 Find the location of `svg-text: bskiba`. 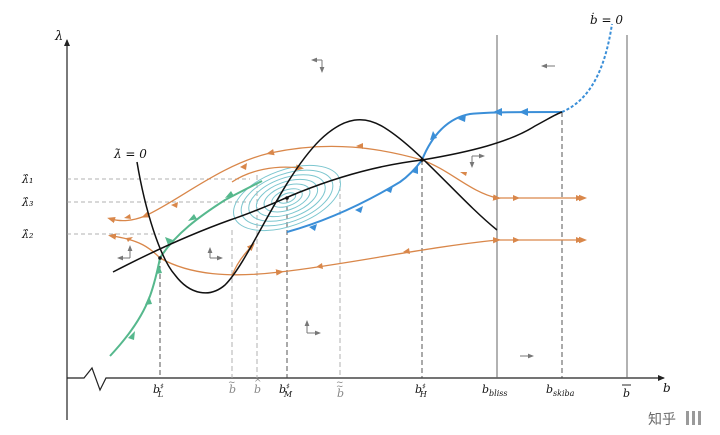

svg-text: bskiba is located at coordinates (560, 390).